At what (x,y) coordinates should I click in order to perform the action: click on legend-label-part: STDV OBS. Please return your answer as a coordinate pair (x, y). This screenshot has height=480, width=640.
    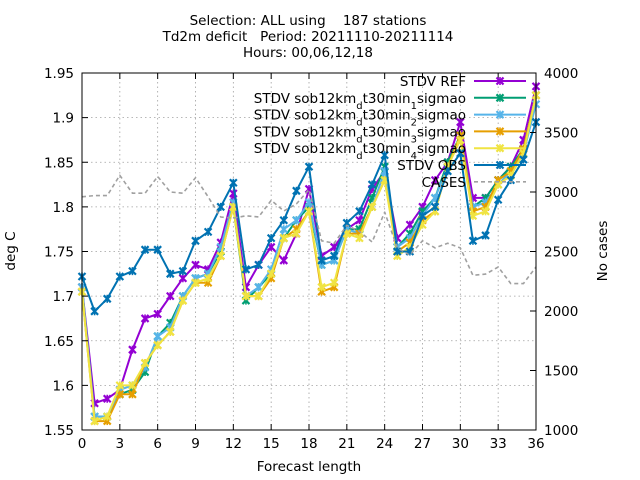
    Looking at the image, I should click on (431, 166).